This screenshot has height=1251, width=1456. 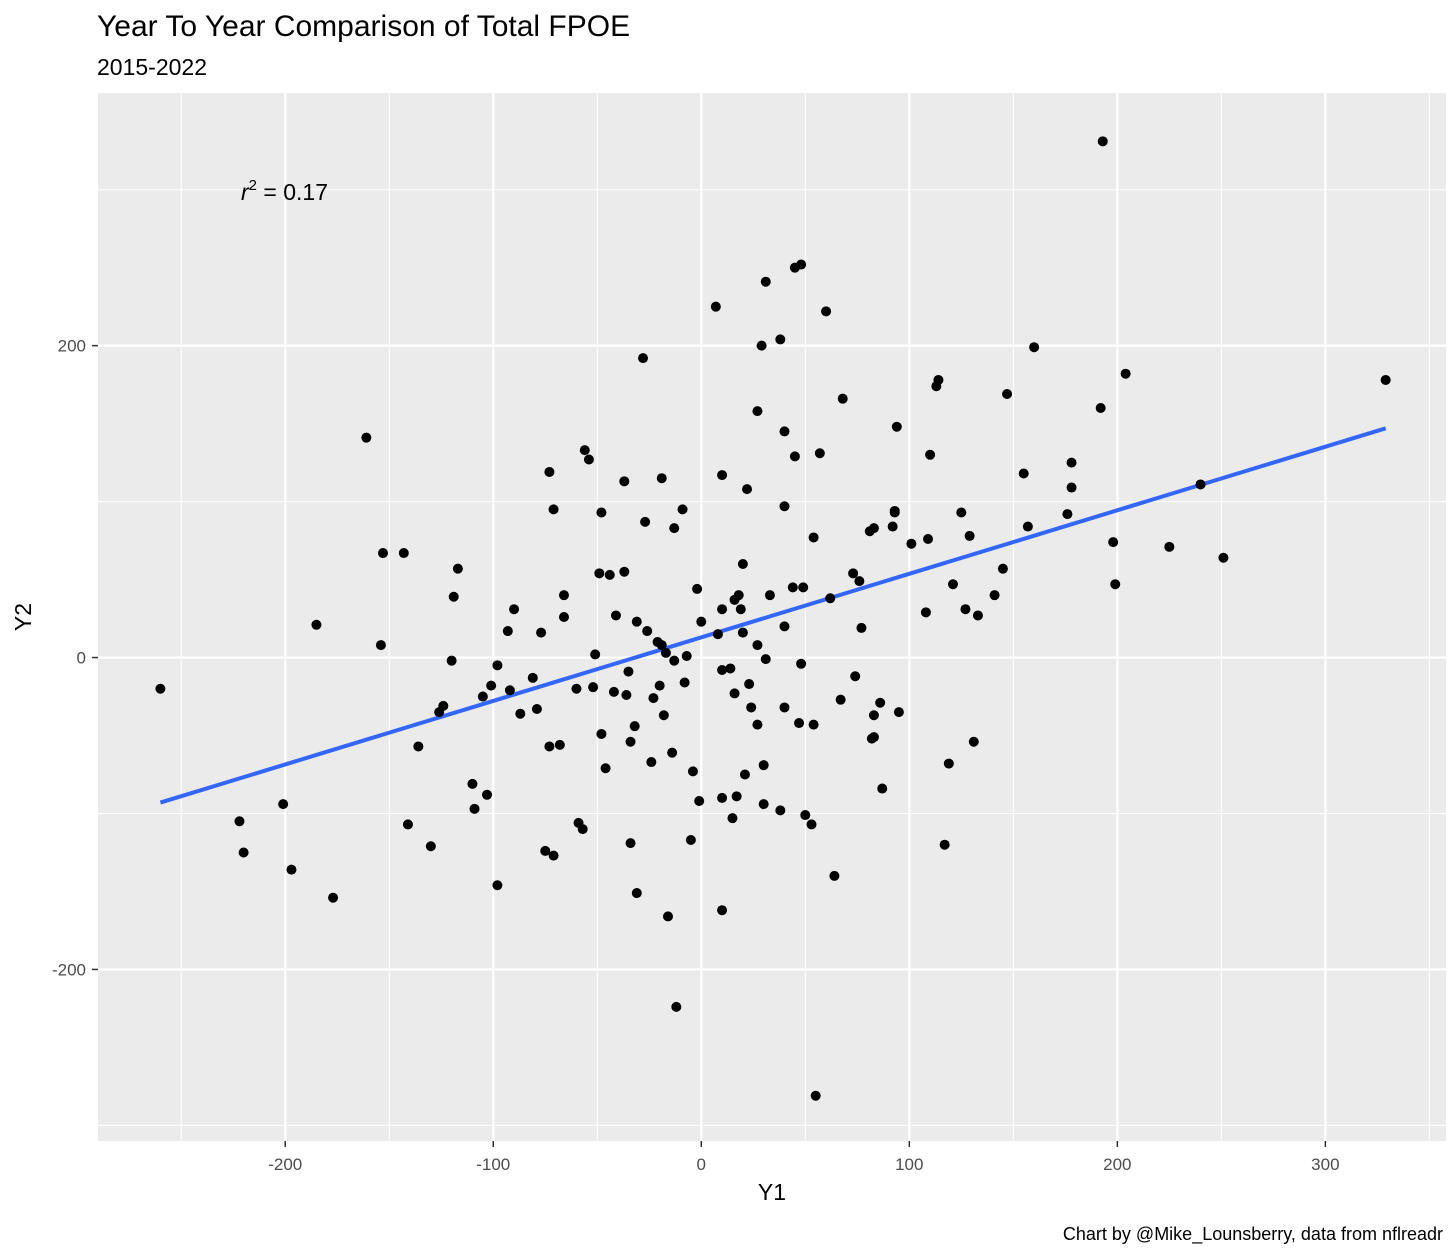 What do you see at coordinates (804, 1157) in the screenshot?
I see `x-axis-ticks: -200 -100 0 100 200 300` at bounding box center [804, 1157].